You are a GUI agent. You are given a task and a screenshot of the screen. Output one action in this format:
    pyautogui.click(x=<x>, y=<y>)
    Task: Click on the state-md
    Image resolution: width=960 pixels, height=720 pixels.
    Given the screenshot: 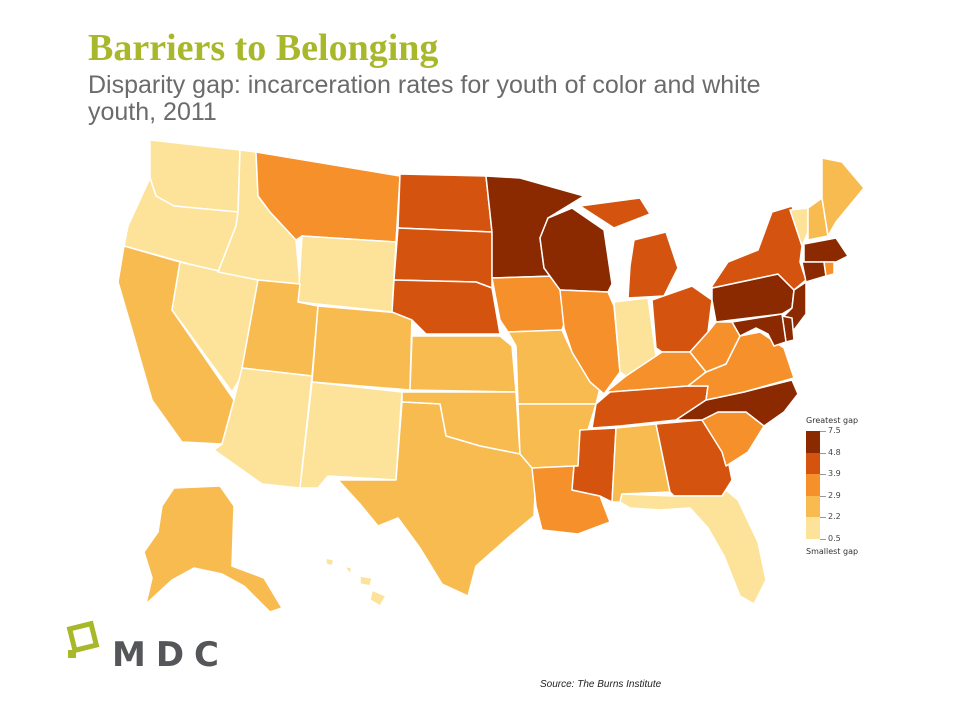 What is the action you would take?
    pyautogui.click(x=759, y=330)
    